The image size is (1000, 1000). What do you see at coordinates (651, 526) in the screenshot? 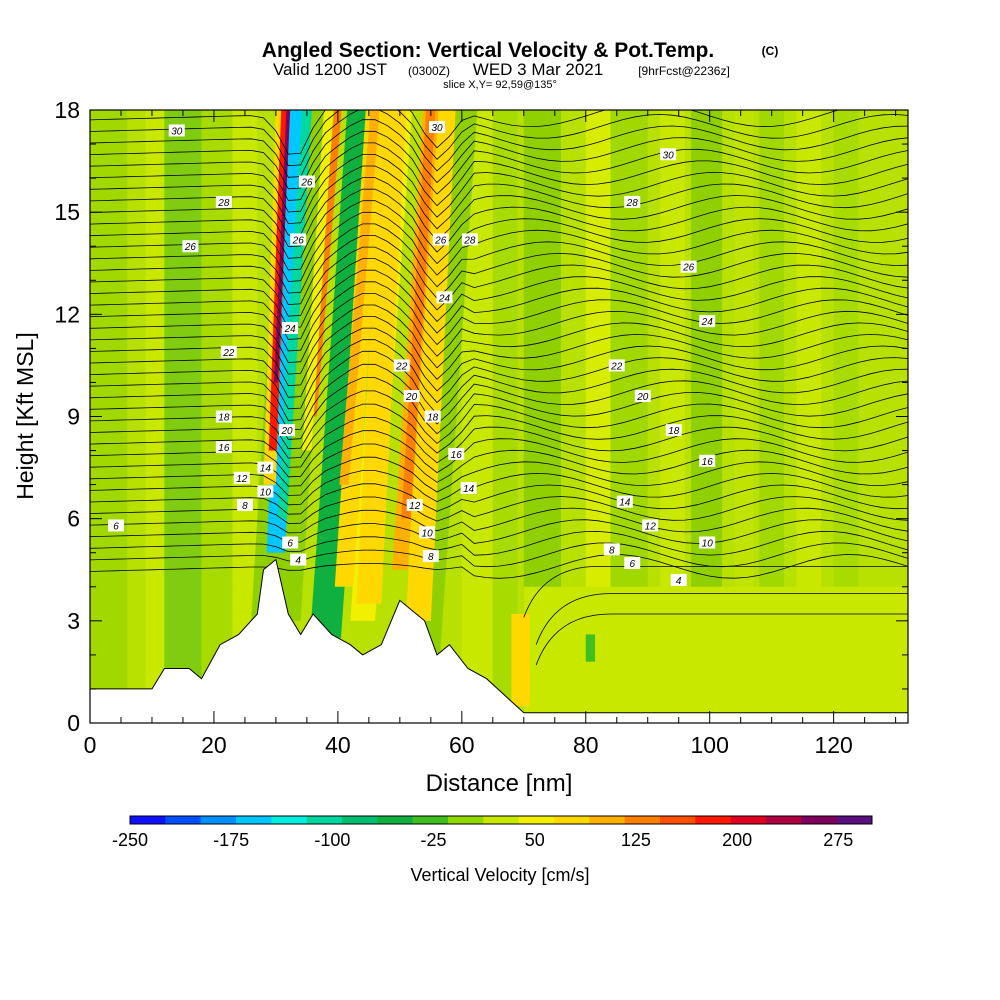
I see `isentrope-label-text: 12` at bounding box center [651, 526].